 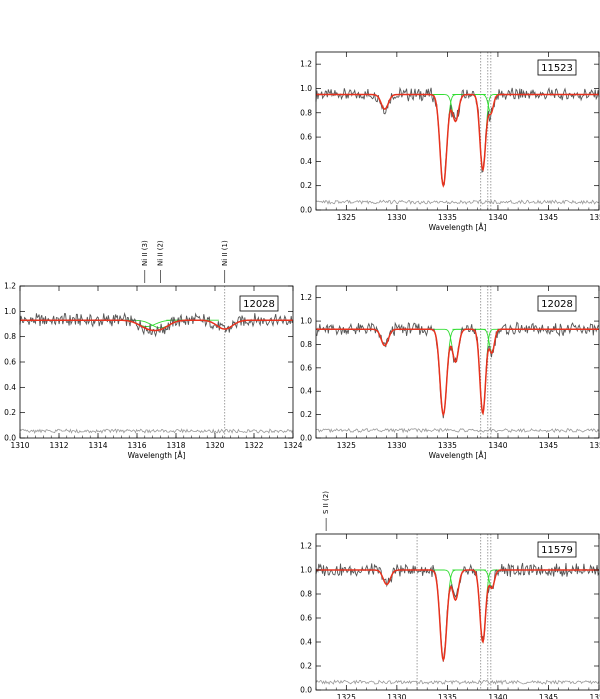 I want to click on x-tick-label: 1322, so click(x=253, y=445).